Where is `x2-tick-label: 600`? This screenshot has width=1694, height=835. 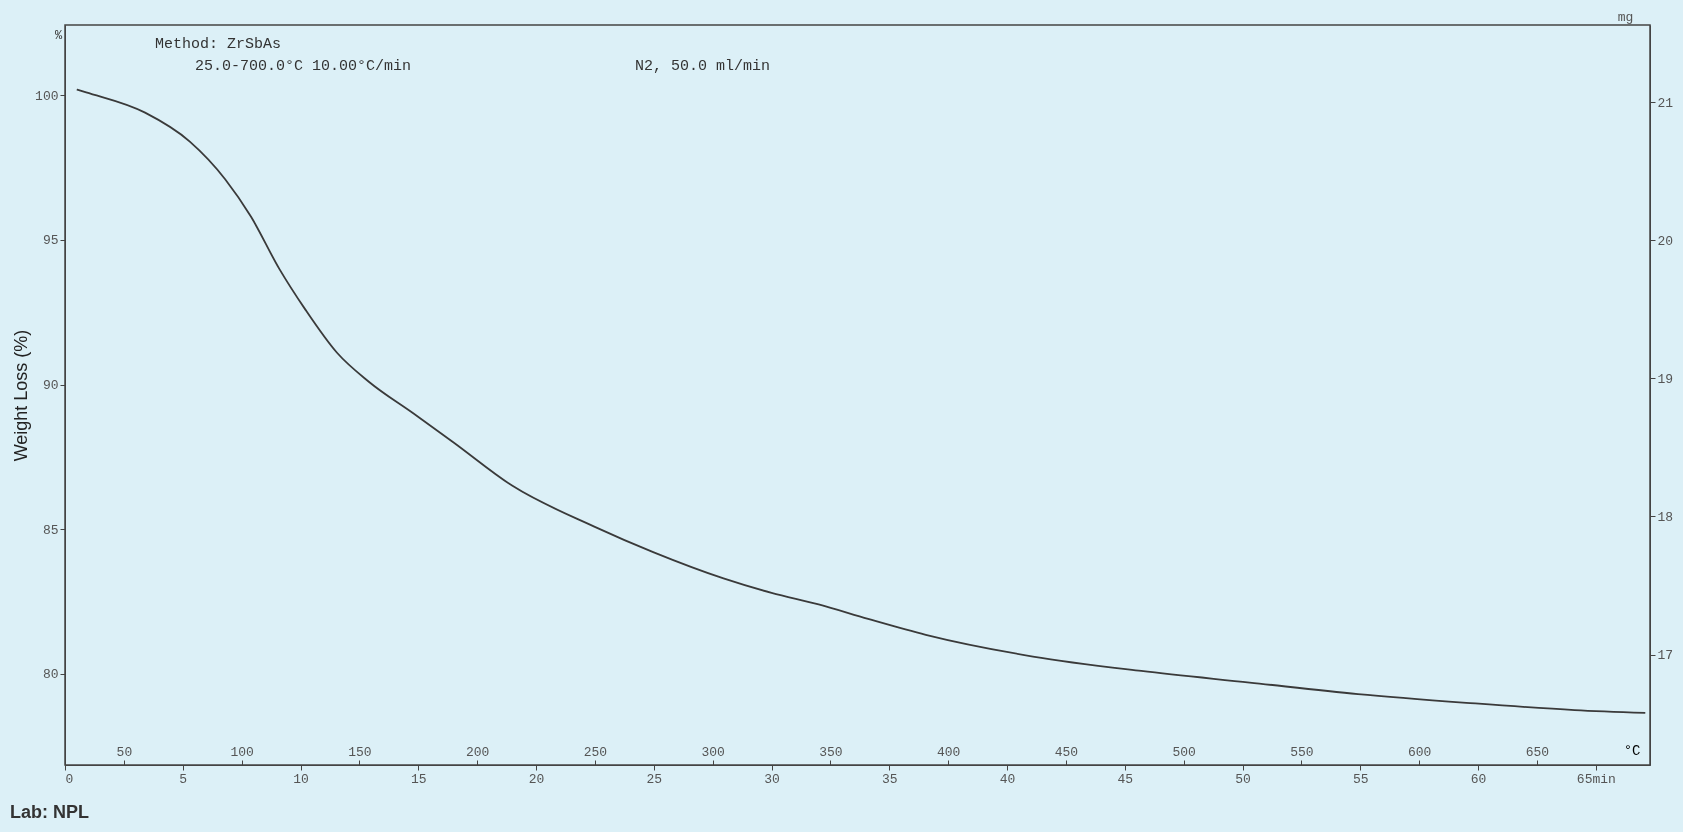
x2-tick-label: 600 is located at coordinates (1419, 752).